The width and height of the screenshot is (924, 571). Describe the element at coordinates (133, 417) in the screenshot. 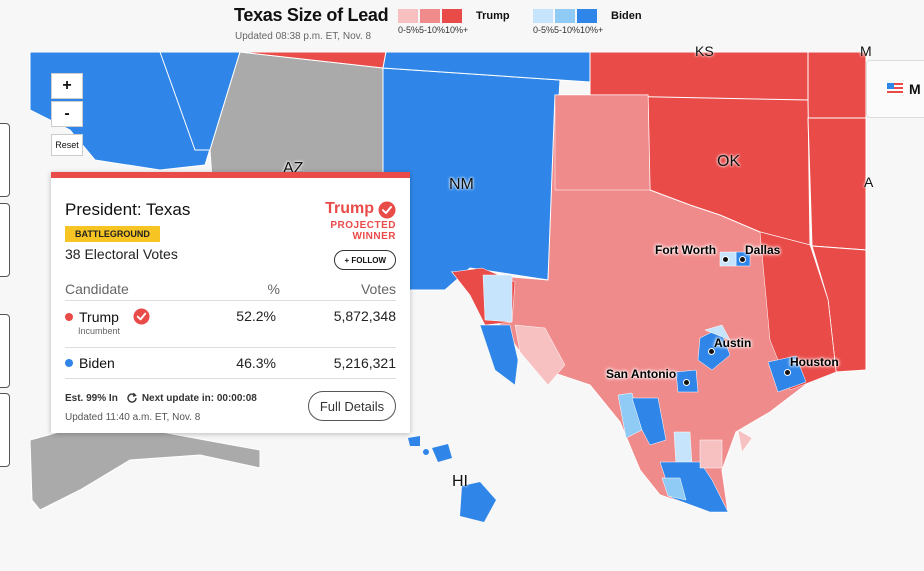

I see `card-updated-time: Updated 11:40 a.m. ET, Nov. 8` at that location.